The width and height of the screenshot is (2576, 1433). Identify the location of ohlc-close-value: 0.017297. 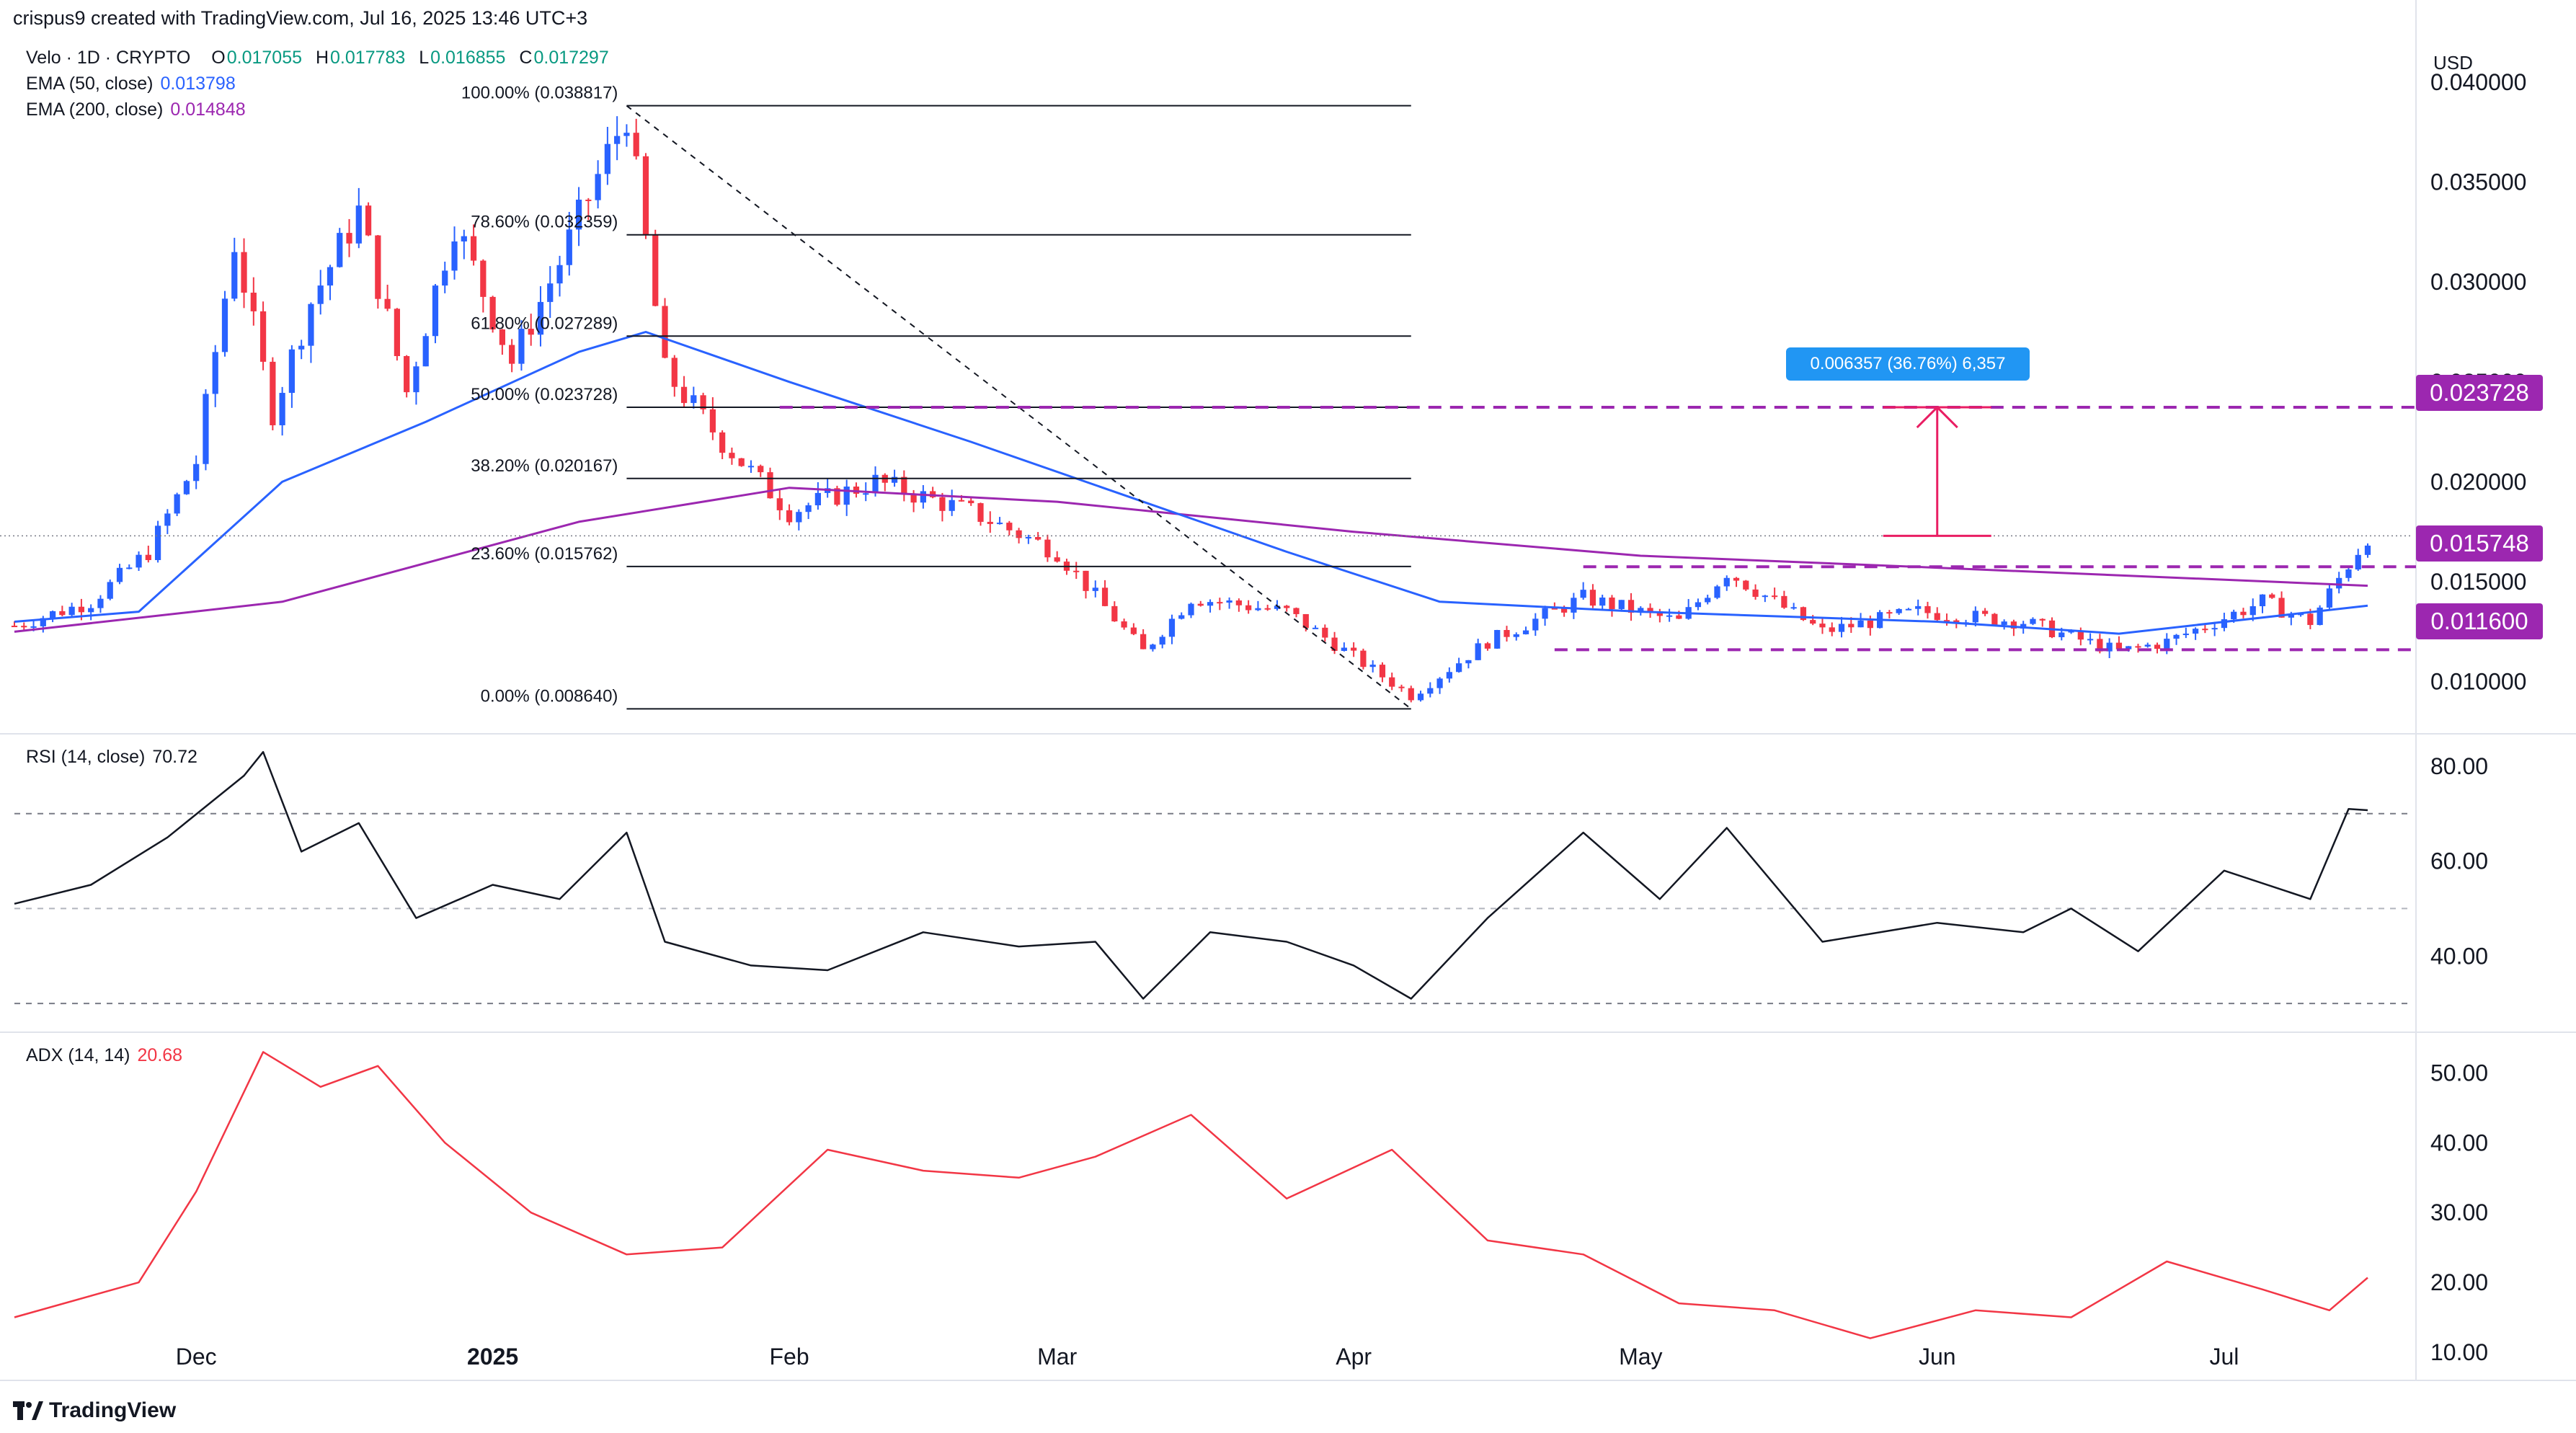
(571, 58).